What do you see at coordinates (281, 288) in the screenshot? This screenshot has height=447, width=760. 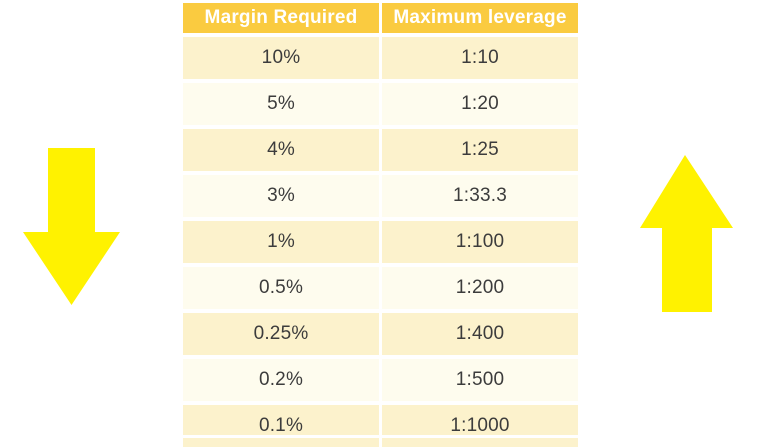 I see `table-cell-margin: 0.5%` at bounding box center [281, 288].